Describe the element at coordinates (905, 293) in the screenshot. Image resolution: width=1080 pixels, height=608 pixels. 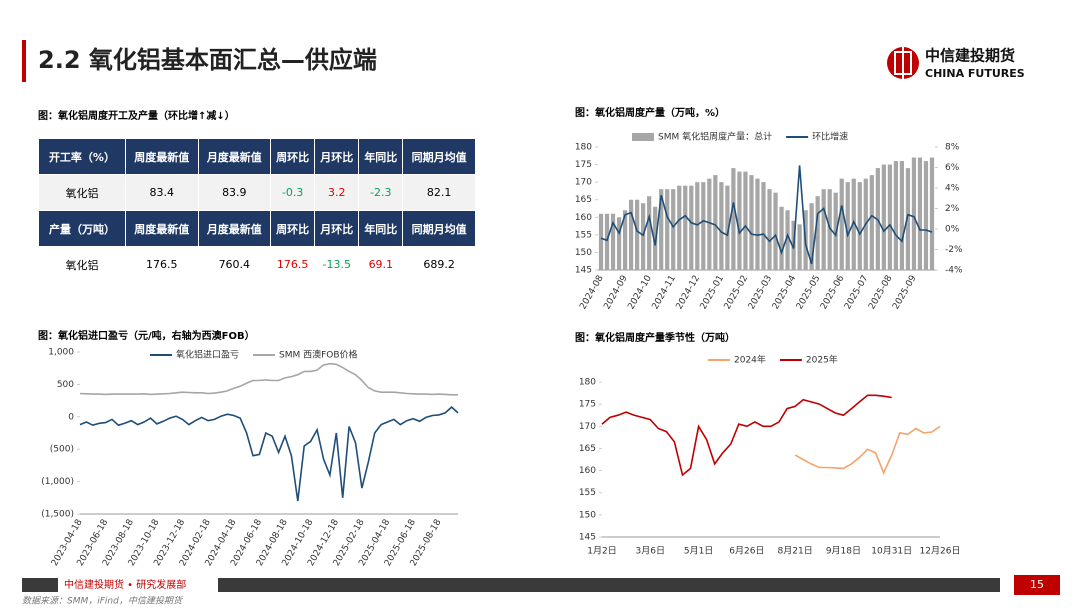
I see `x-tick-label: 2025-09` at that location.